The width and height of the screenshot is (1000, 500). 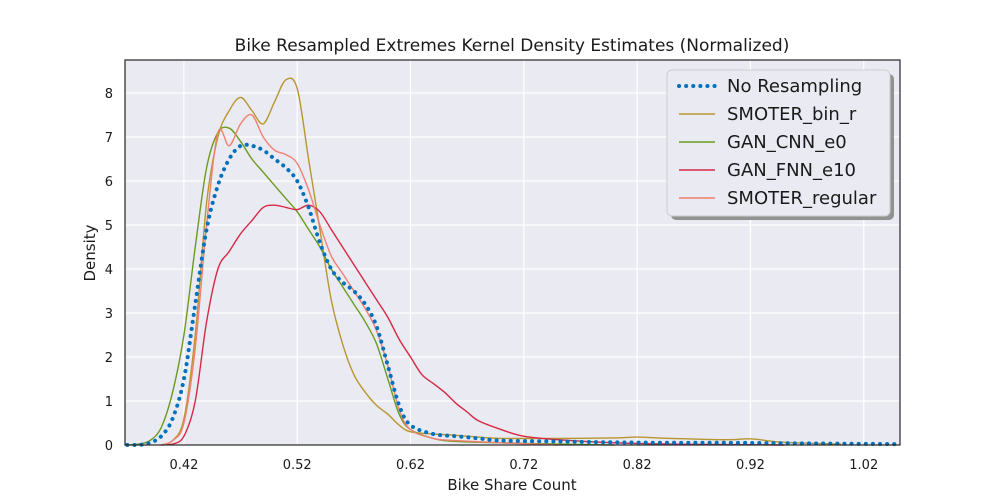 I want to click on legend-box, so click(x=778, y=143).